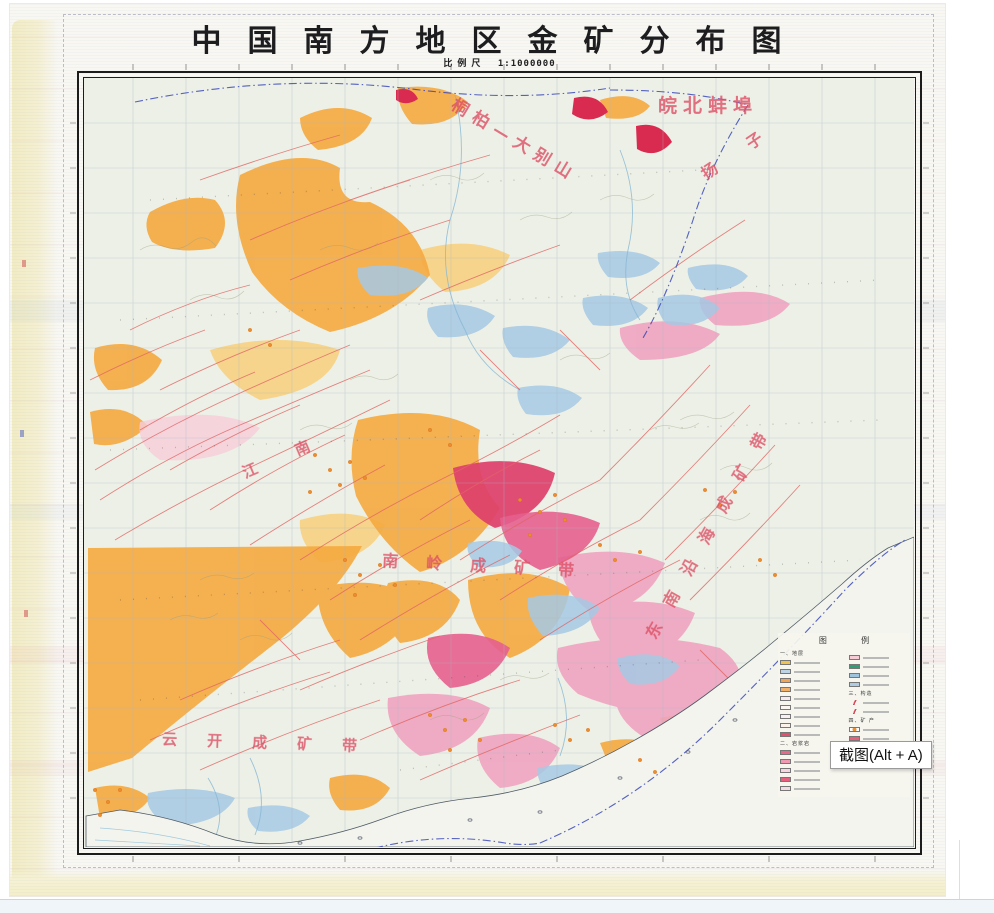 This screenshot has height=913, width=994. What do you see at coordinates (464, 63) in the screenshot?
I see `scale-label: 比例尺` at bounding box center [464, 63].